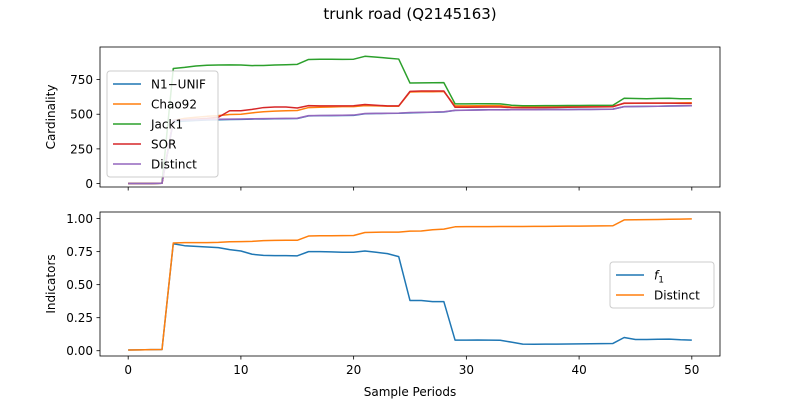 The width and height of the screenshot is (800, 400). I want to click on indicators-legend-label: f1, so click(659, 277).